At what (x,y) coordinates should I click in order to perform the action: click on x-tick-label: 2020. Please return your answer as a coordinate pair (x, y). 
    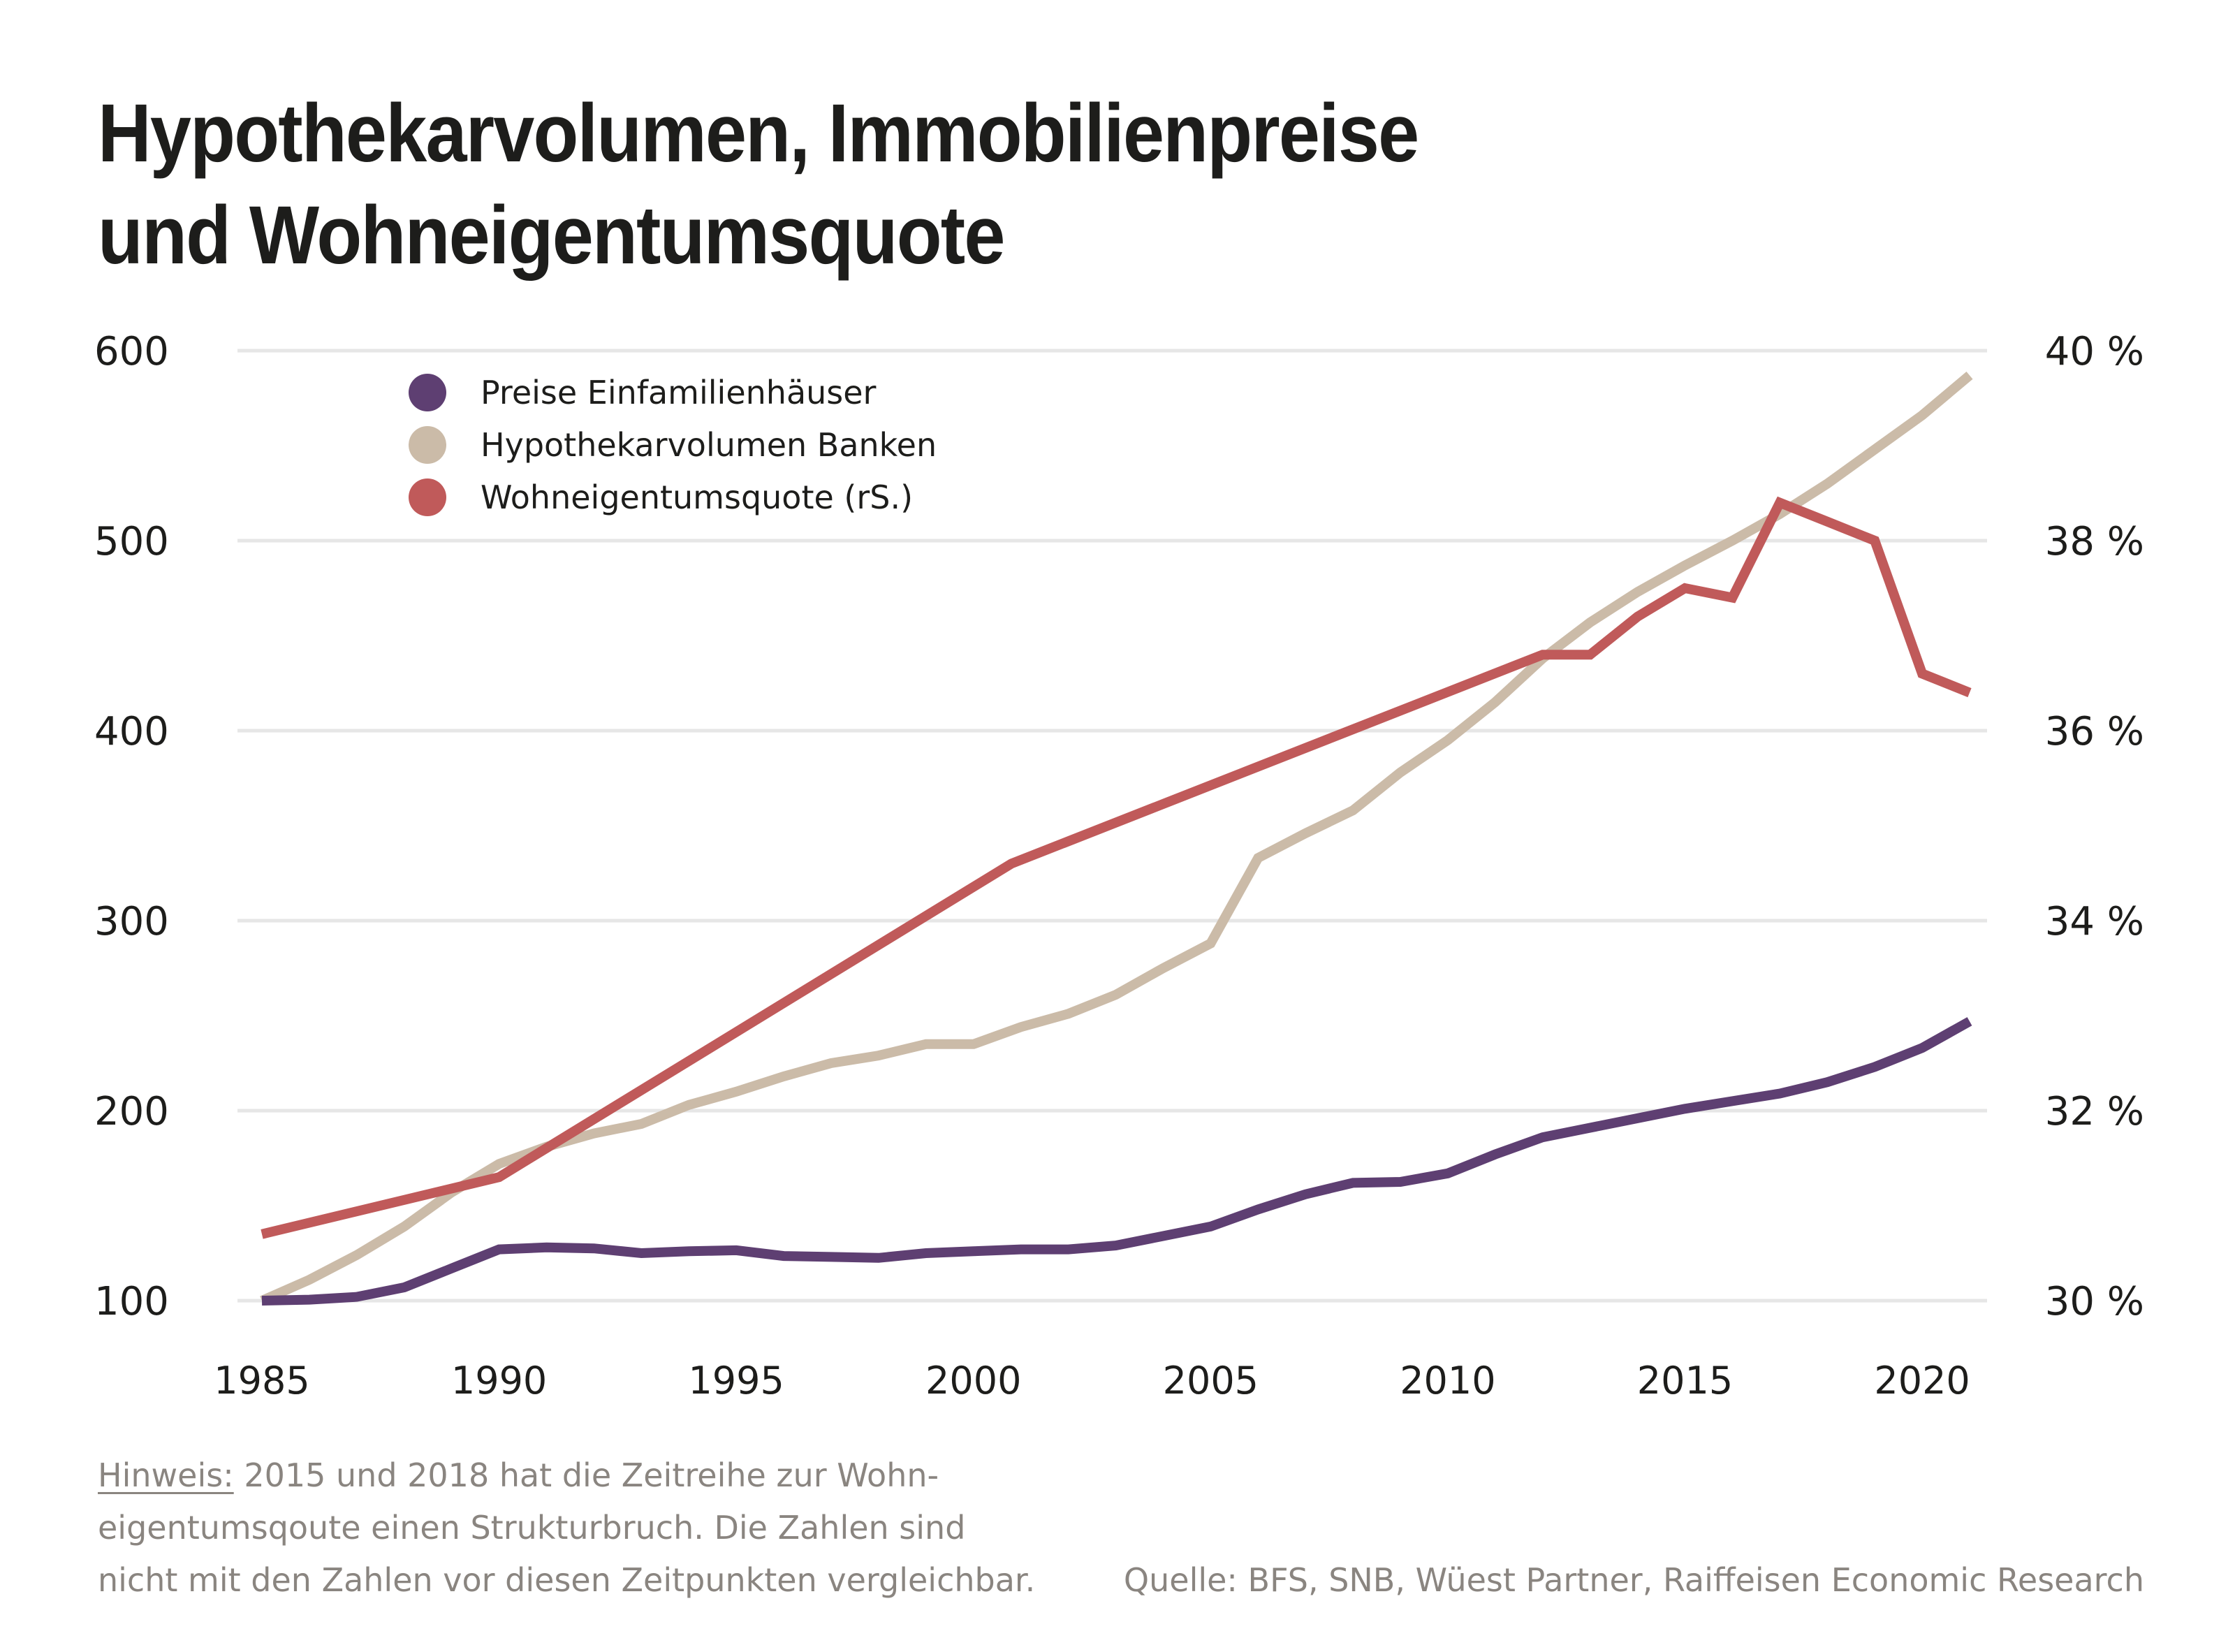
    Looking at the image, I should click on (1922, 1381).